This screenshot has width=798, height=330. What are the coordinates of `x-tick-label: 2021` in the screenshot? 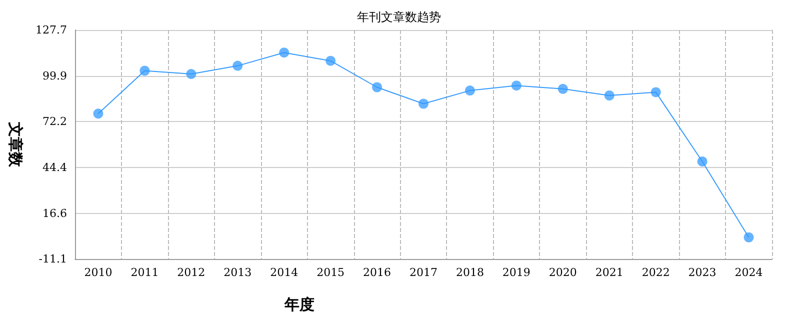 It's located at (609, 272).